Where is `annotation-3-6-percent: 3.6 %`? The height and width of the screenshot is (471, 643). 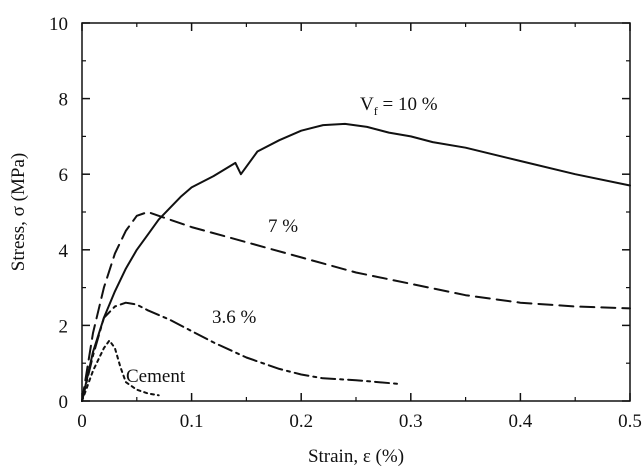
annotation-3-6-percent: 3.6 % is located at coordinates (234, 317).